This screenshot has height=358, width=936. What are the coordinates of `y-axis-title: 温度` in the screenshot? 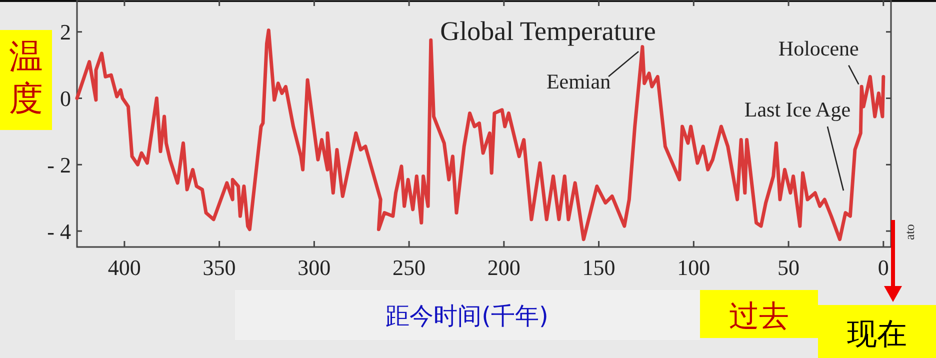 It's located at (26, 78).